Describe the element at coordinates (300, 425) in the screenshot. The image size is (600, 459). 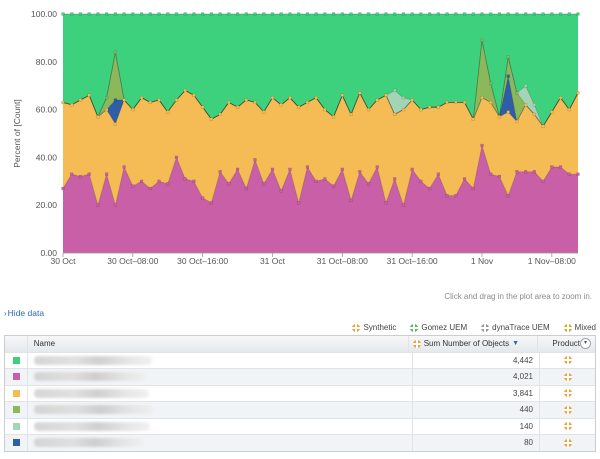
I see `table-row: 140` at that location.